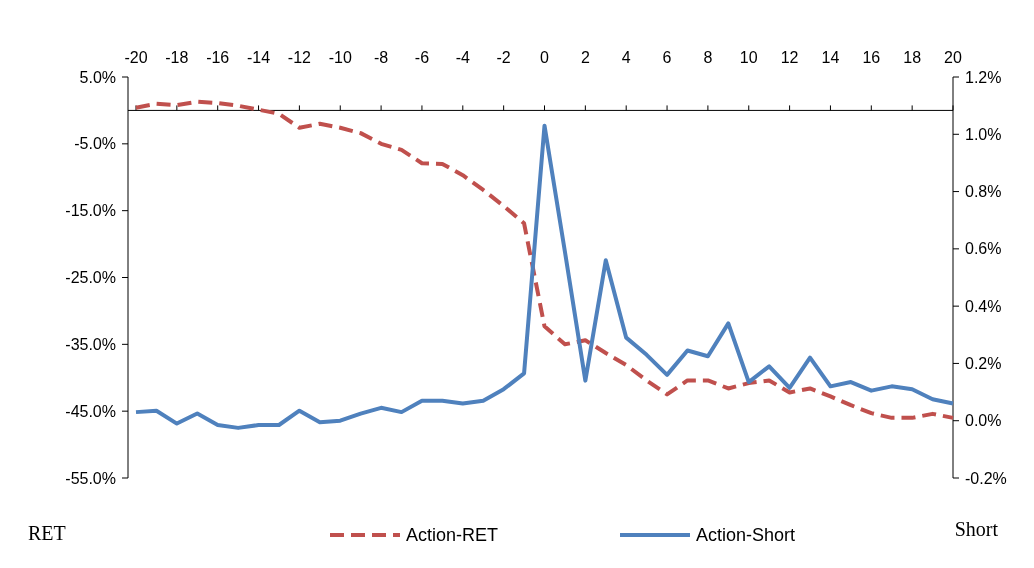  What do you see at coordinates (983, 306) in the screenshot?
I see `y2-tick-label: 0.4%` at bounding box center [983, 306].